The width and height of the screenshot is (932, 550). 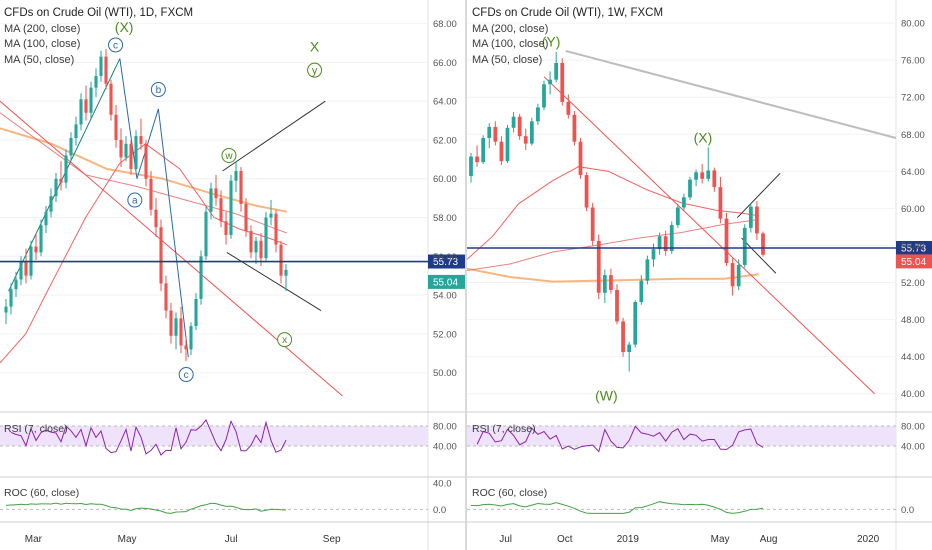 What do you see at coordinates (445, 296) in the screenshot?
I see `price-tick-label: 54.00` at bounding box center [445, 296].